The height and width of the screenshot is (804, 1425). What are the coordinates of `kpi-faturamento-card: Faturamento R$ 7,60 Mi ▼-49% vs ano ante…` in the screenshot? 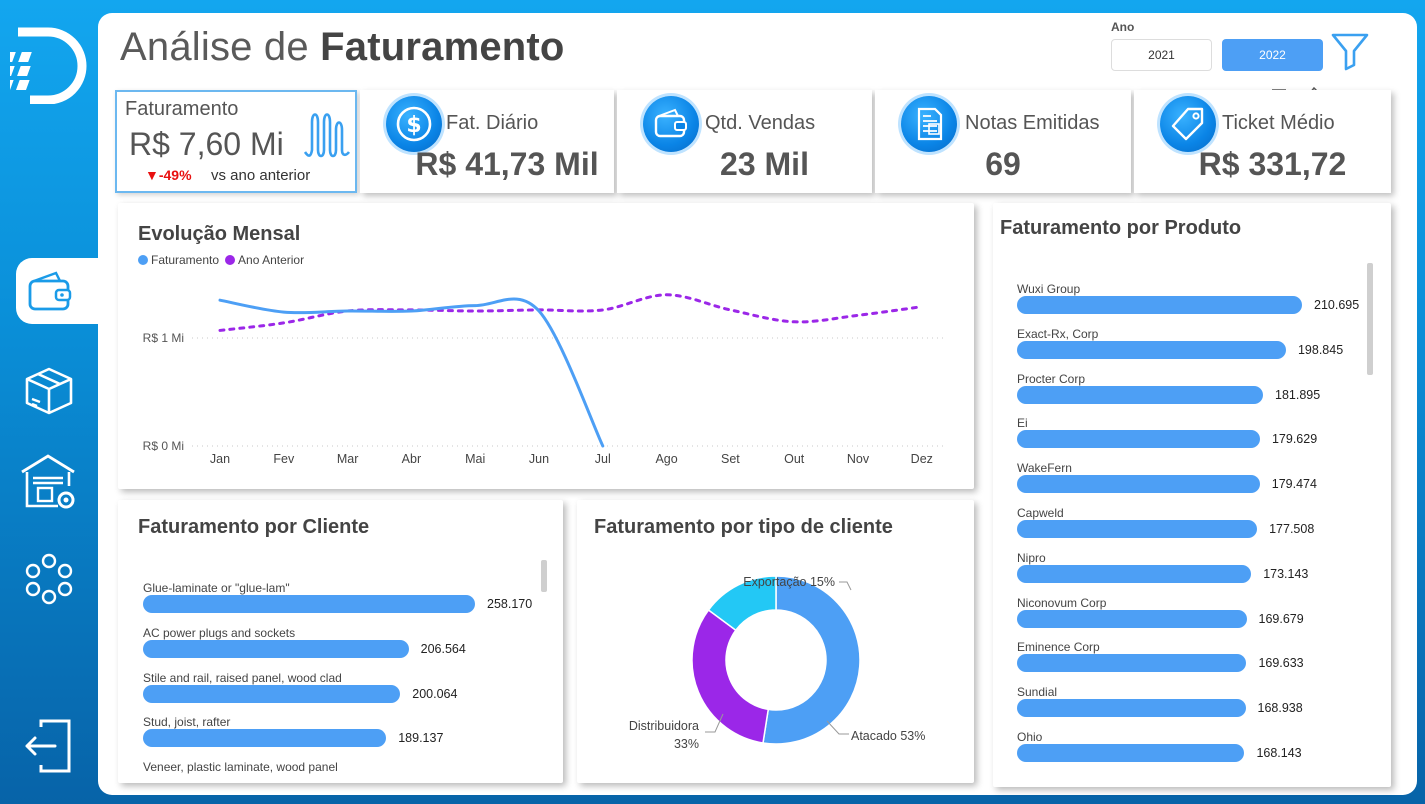 It's located at (236, 141).